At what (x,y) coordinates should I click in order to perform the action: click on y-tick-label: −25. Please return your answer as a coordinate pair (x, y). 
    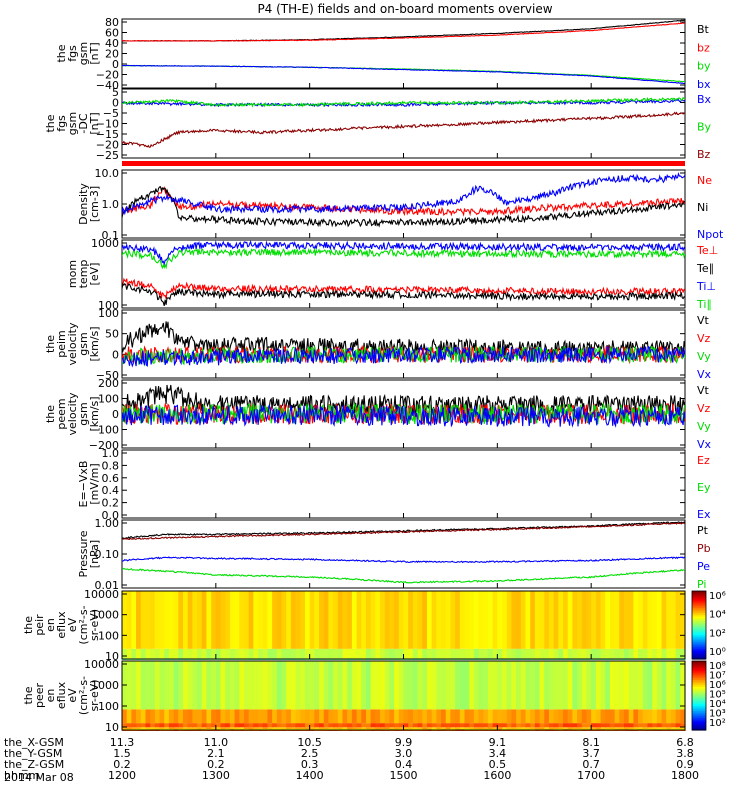
    Looking at the image, I should click on (107, 155).